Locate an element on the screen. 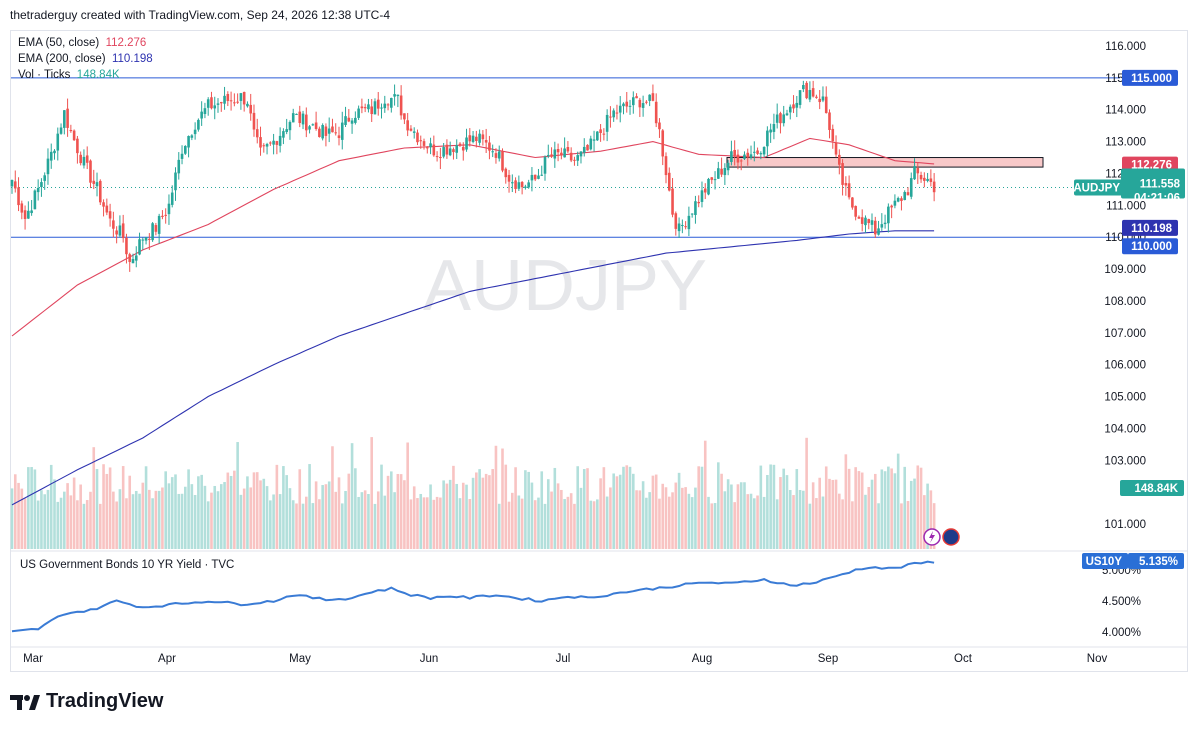  brand-name: TradingView is located at coordinates (105, 701).